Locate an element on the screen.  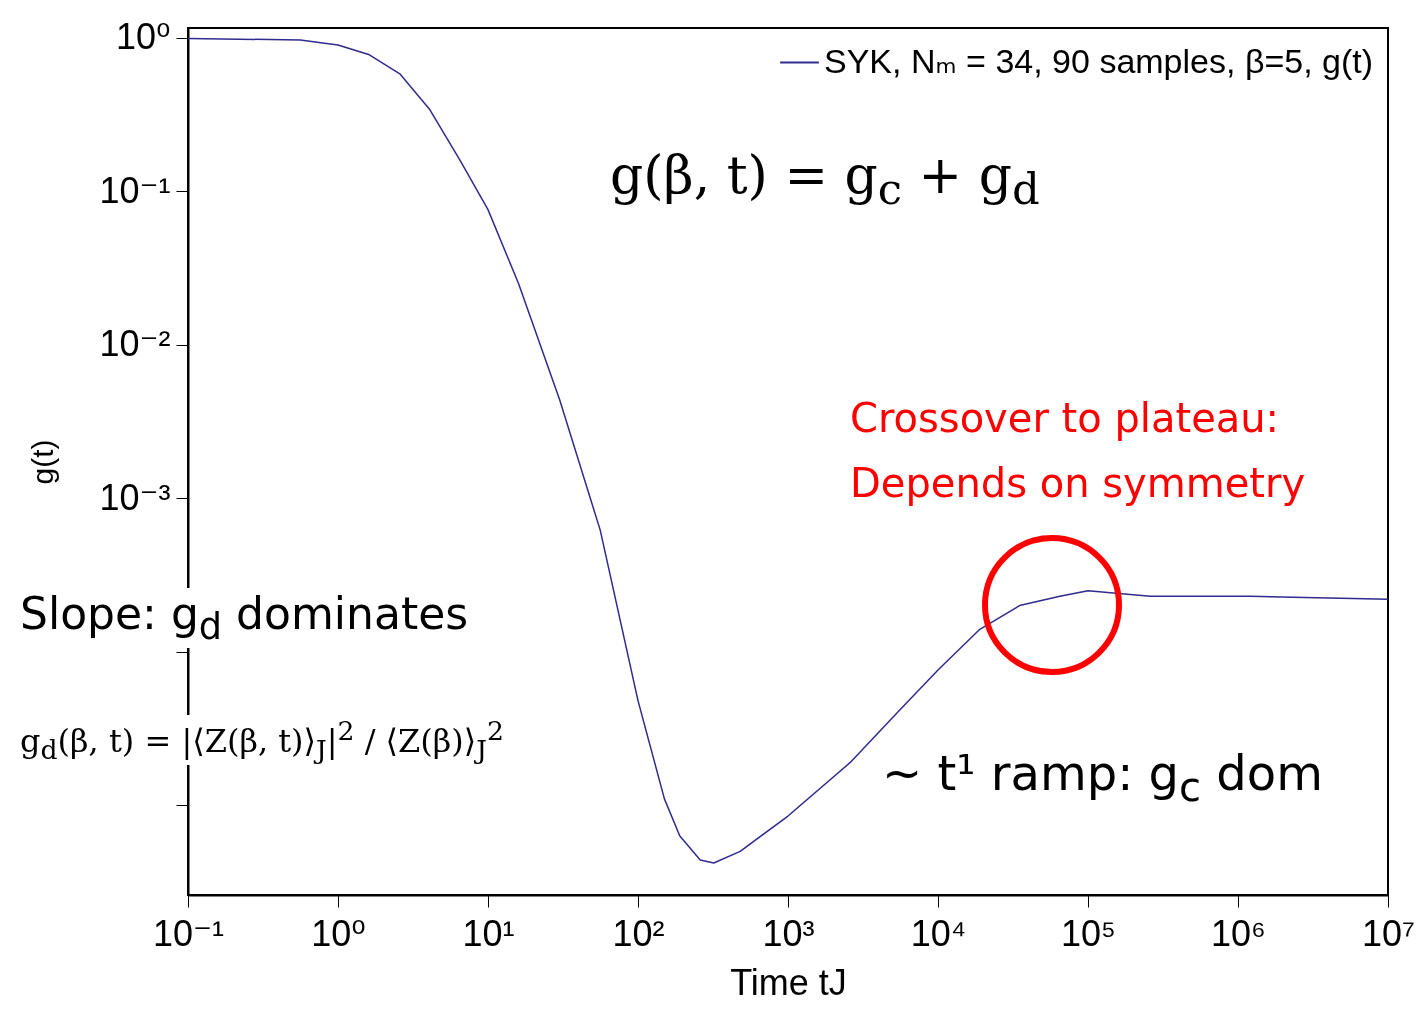
annotation: Depends on symmetry is located at coordinates (1078, 483).